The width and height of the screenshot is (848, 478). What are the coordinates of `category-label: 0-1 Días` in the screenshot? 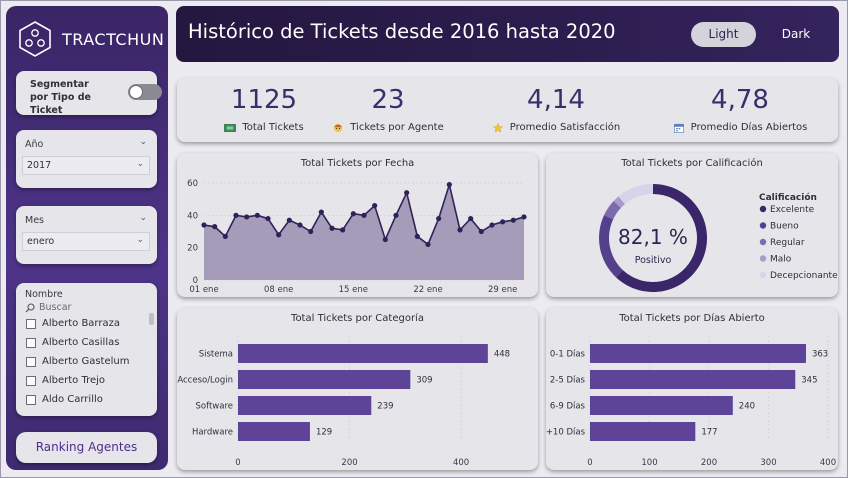 It's located at (568, 355).